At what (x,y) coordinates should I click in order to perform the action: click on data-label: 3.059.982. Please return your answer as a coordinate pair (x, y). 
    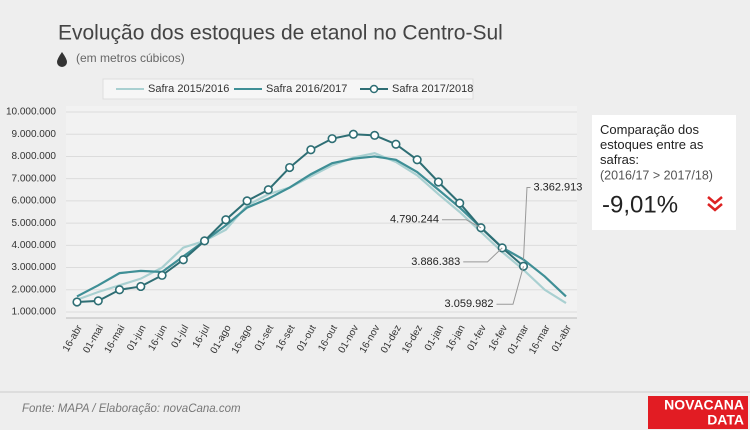
    Looking at the image, I should click on (469, 304).